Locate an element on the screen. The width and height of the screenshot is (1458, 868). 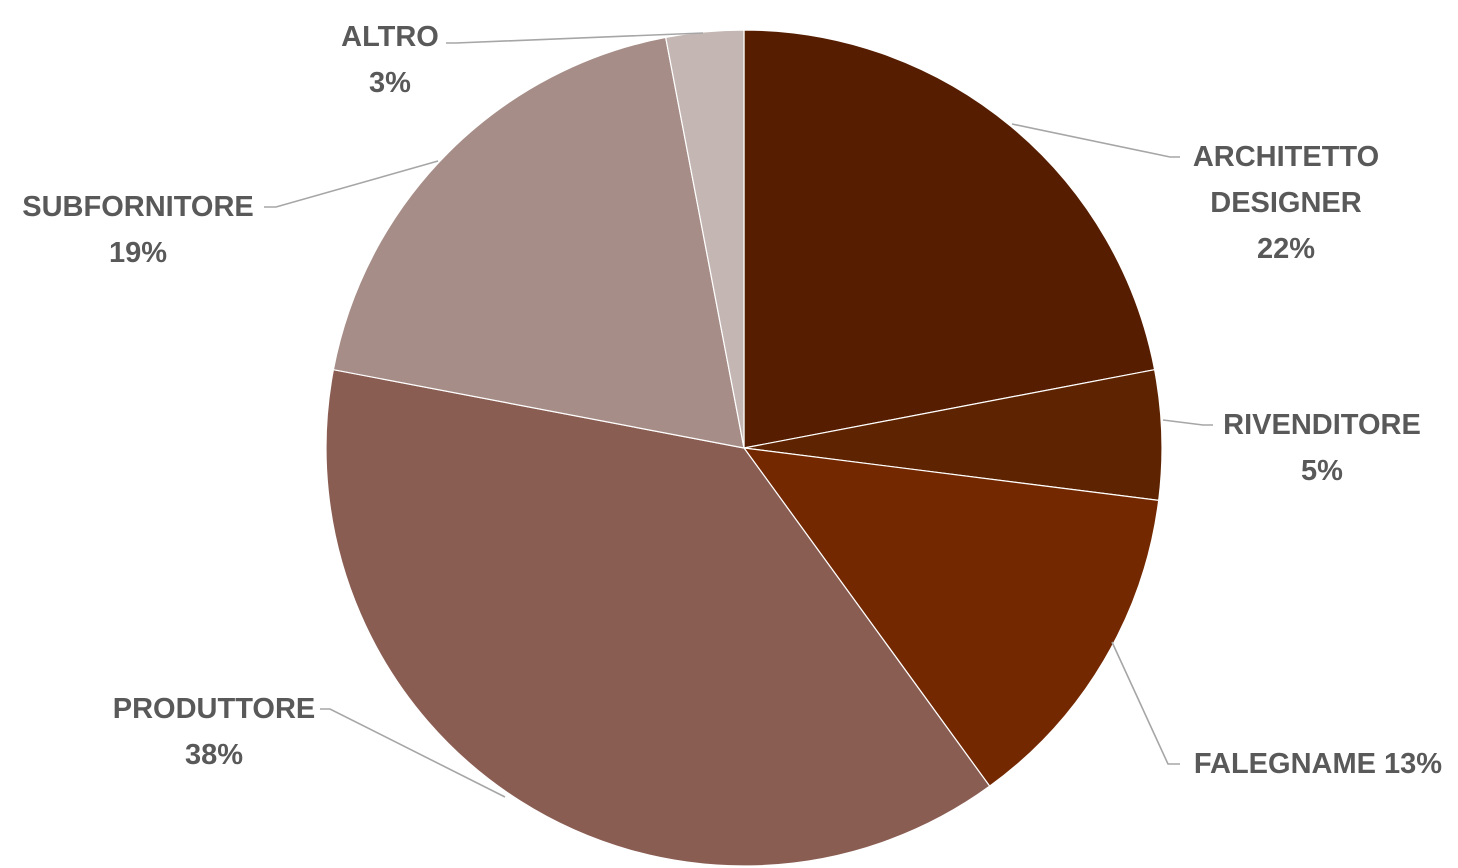
data-label-line: PRODUTTORE is located at coordinates (214, 709).